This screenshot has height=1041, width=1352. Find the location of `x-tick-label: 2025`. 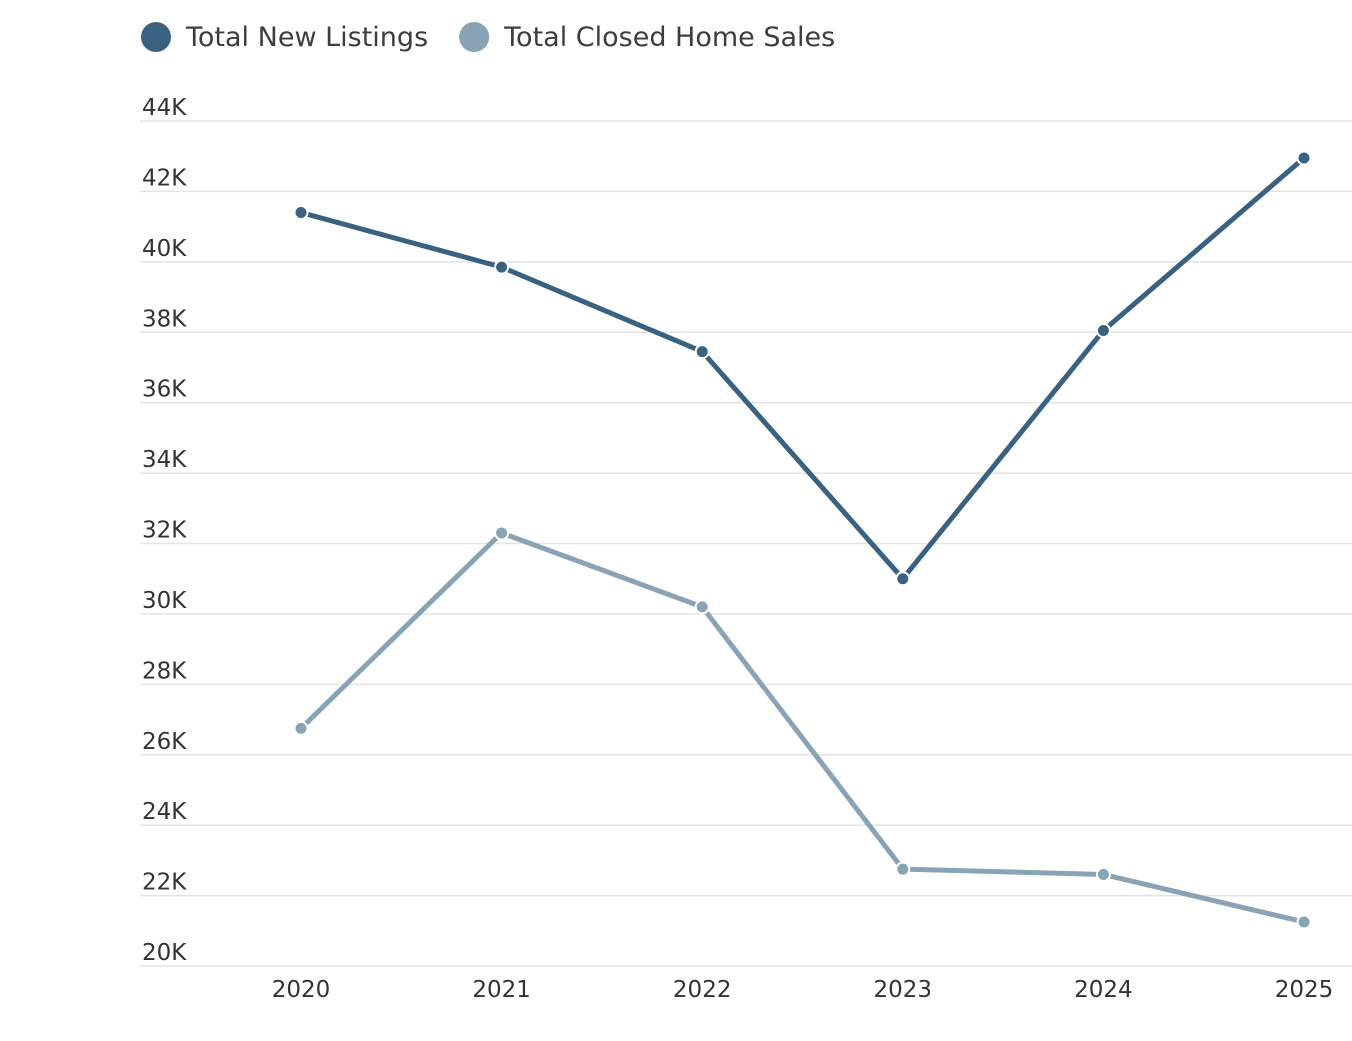

x-tick-label: 2025 is located at coordinates (1304, 990).